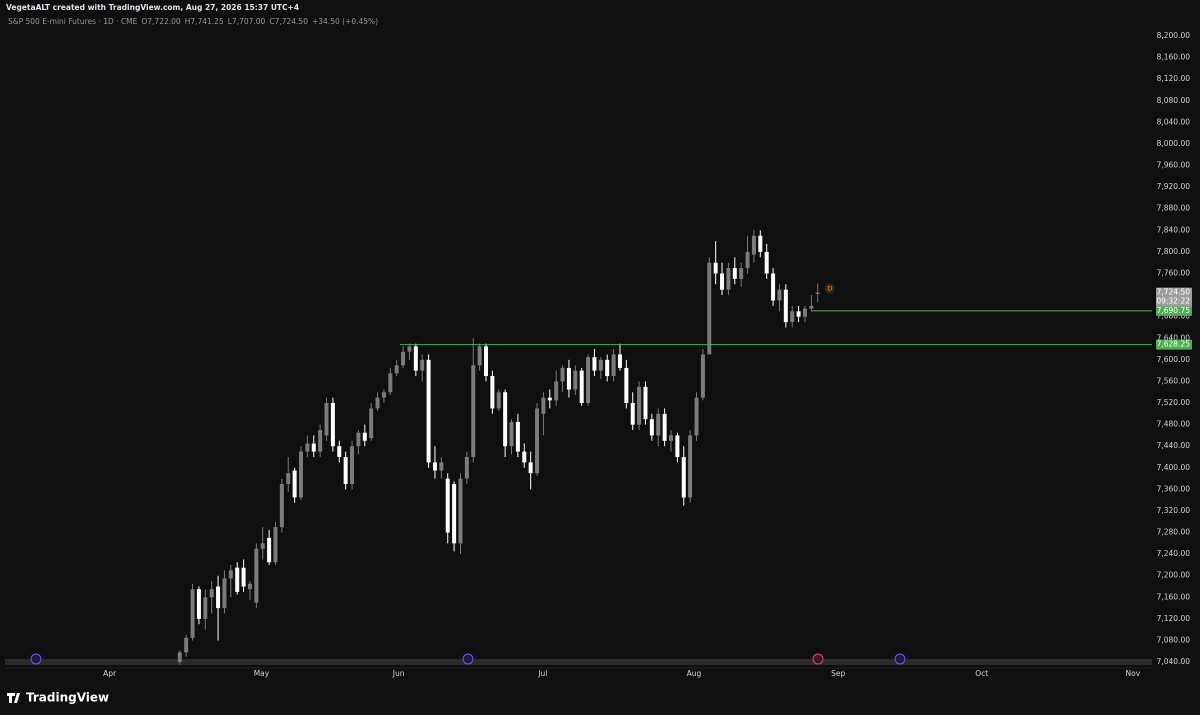 Image resolution: width=1200 pixels, height=715 pixels. Describe the element at coordinates (1173, 301) in the screenshot. I see `countdown: 09:32:22` at that location.